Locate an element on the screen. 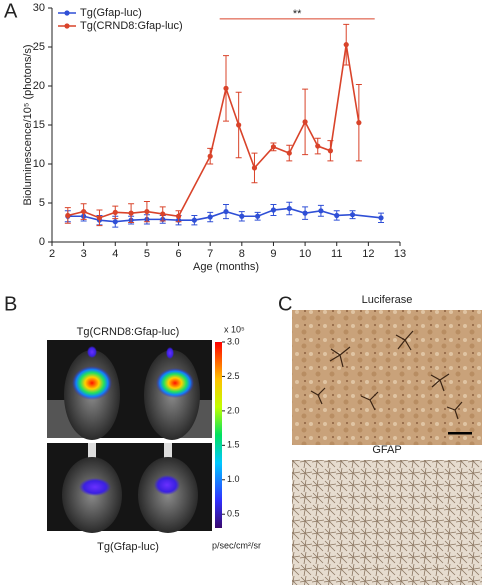 The image size is (484, 588). colorbar-scale: x 10⁵ is located at coordinates (234, 329).